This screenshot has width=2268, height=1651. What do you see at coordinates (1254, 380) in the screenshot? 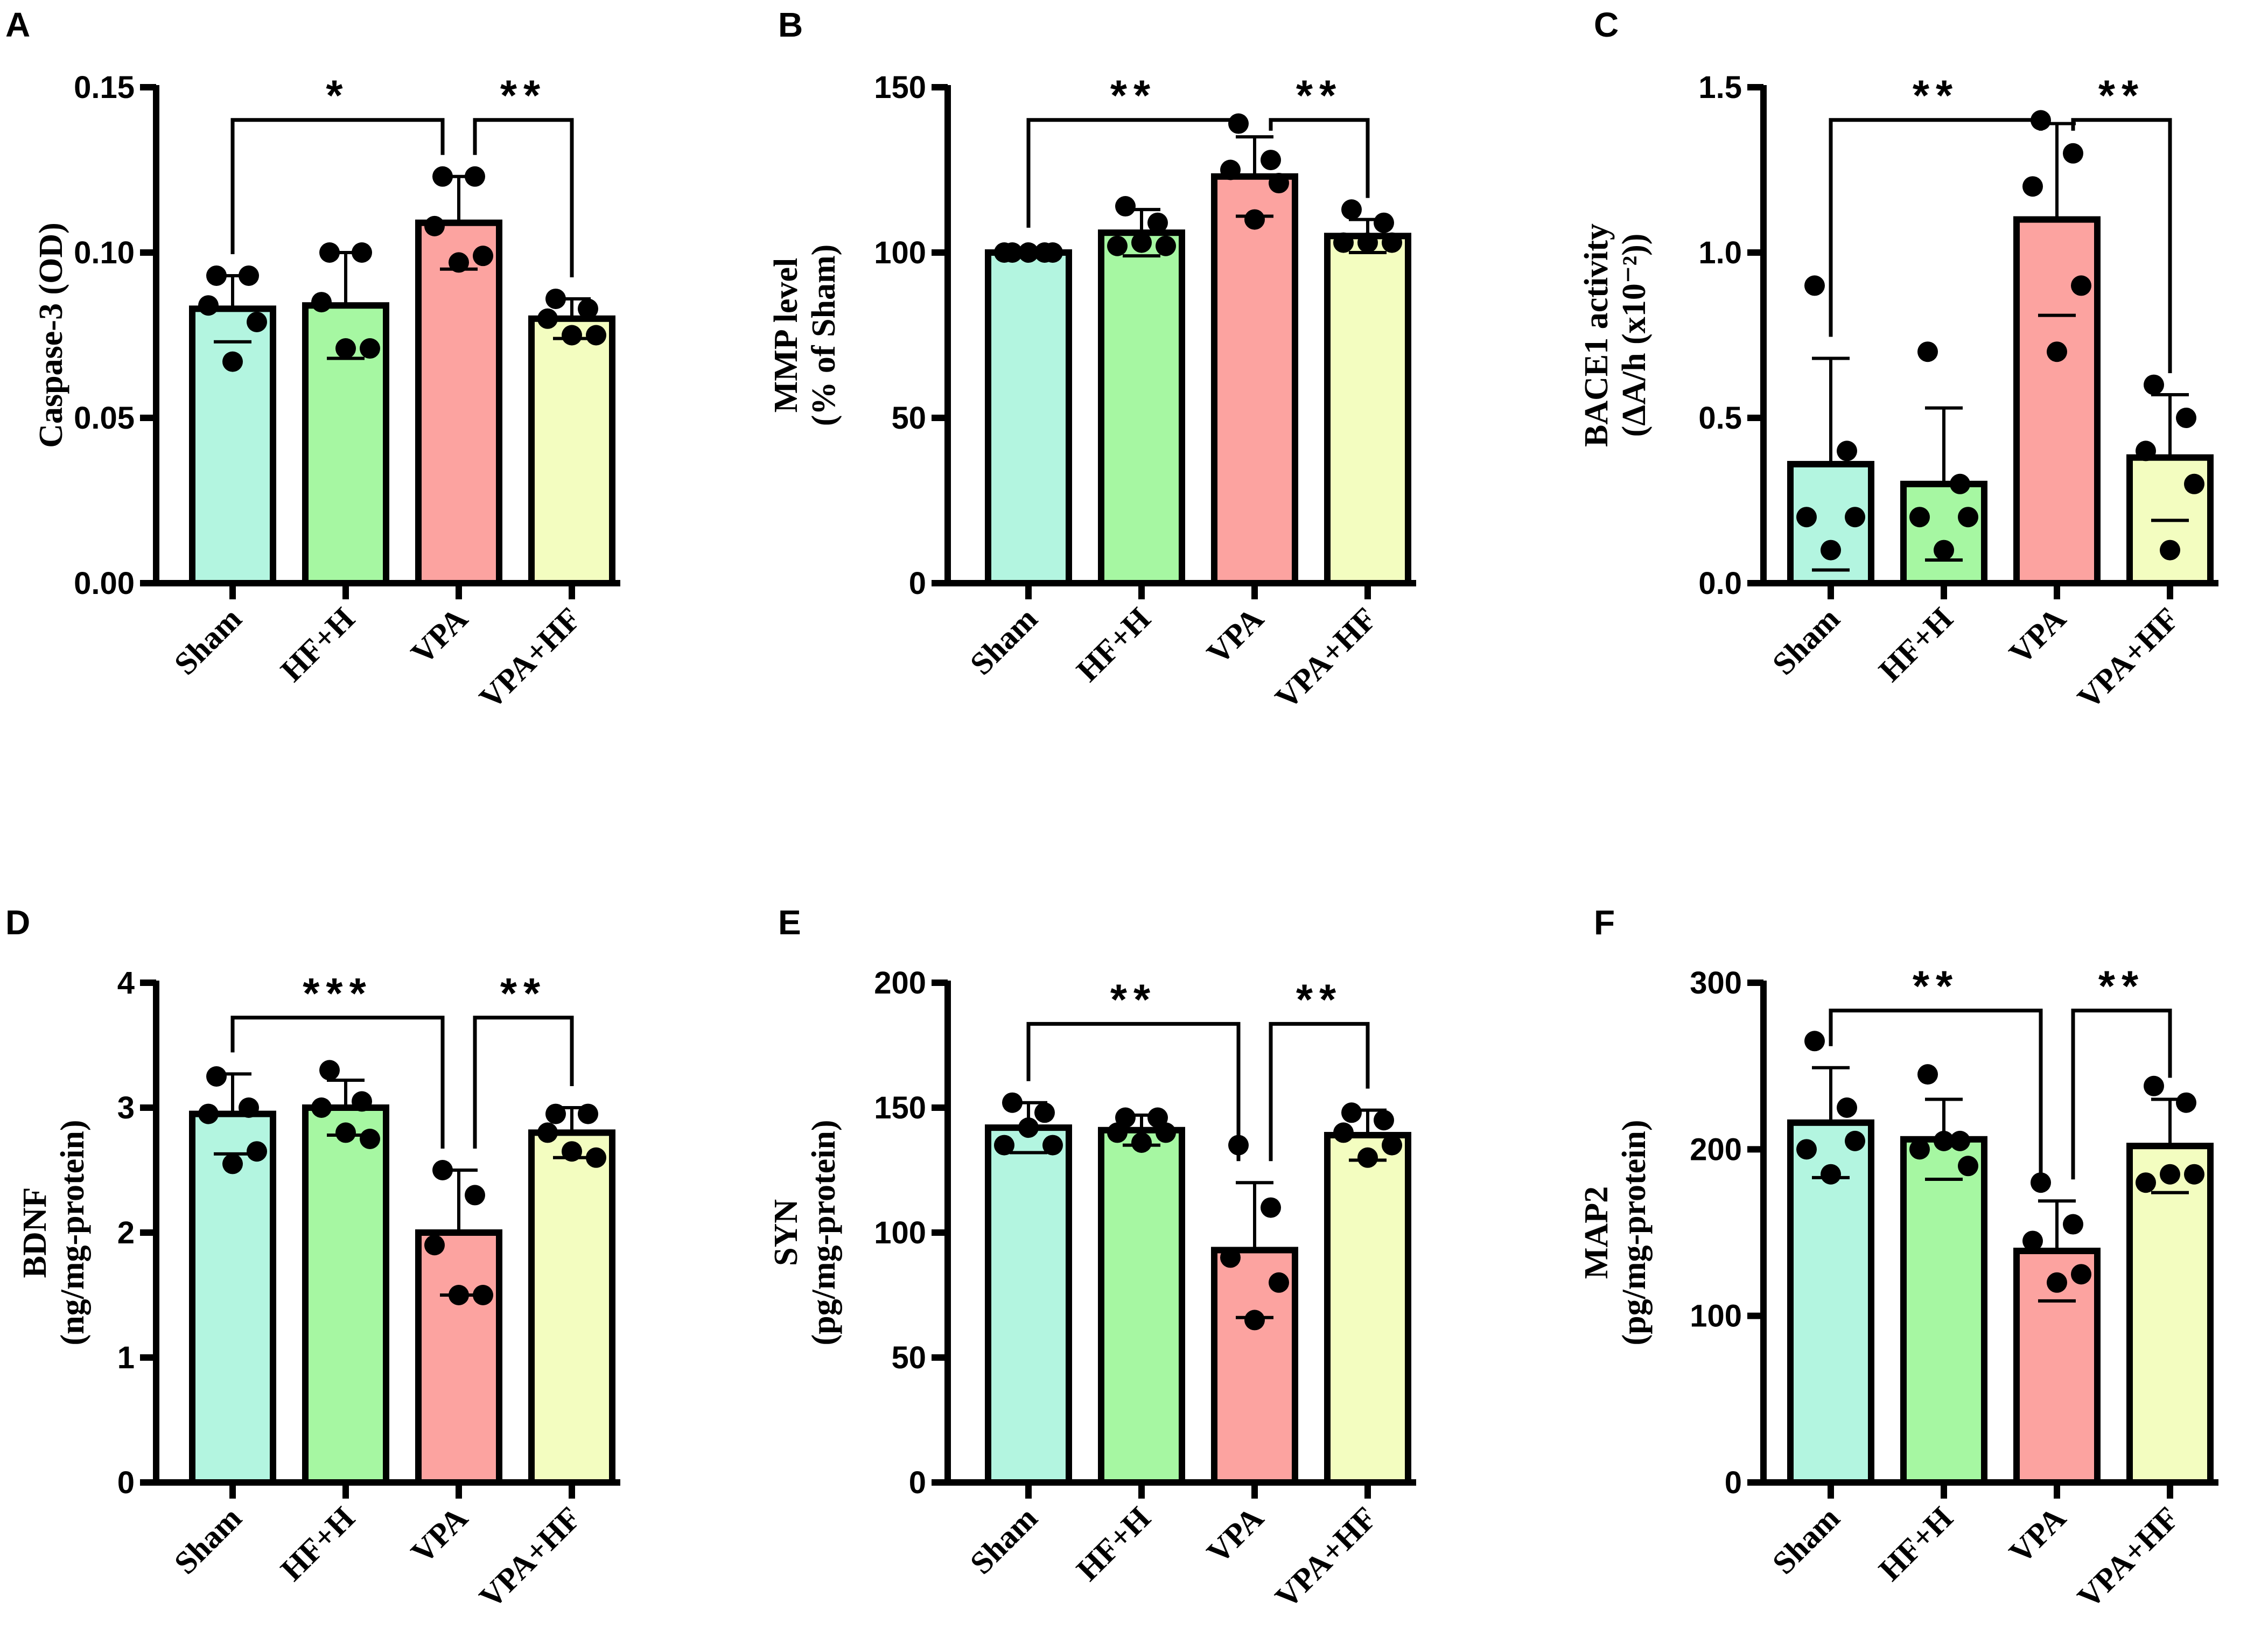
I see `bar-VPA` at bounding box center [1254, 380].